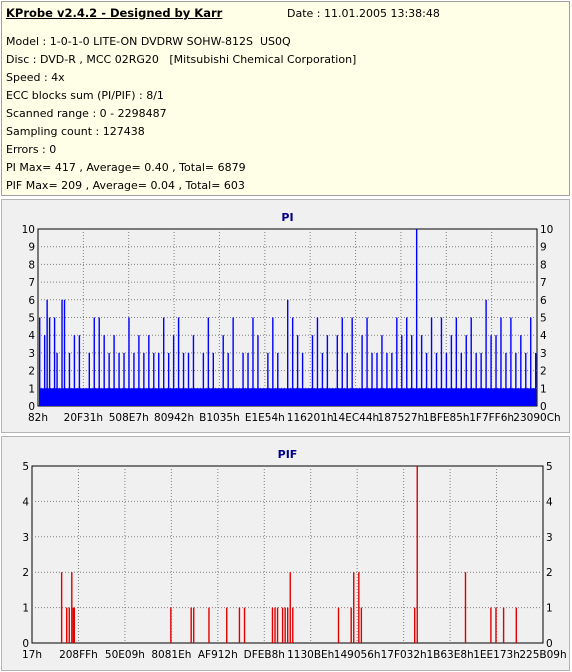  Describe the element at coordinates (85, 95) in the screenshot. I see `ecc-line: ECC blocks sum (PI/PIF) : 8/1` at that location.